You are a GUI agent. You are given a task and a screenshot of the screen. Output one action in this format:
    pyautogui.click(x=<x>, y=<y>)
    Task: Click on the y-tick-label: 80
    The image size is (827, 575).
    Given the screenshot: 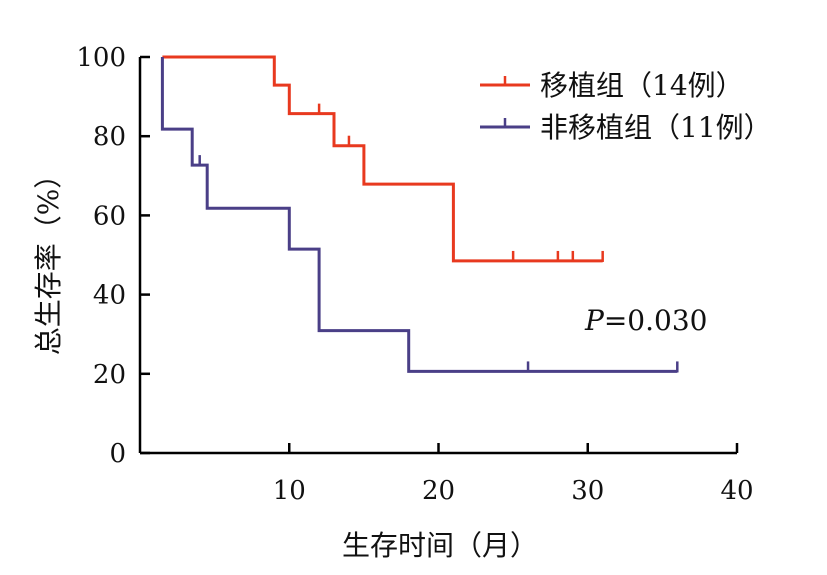 What is the action you would take?
    pyautogui.click(x=109, y=137)
    